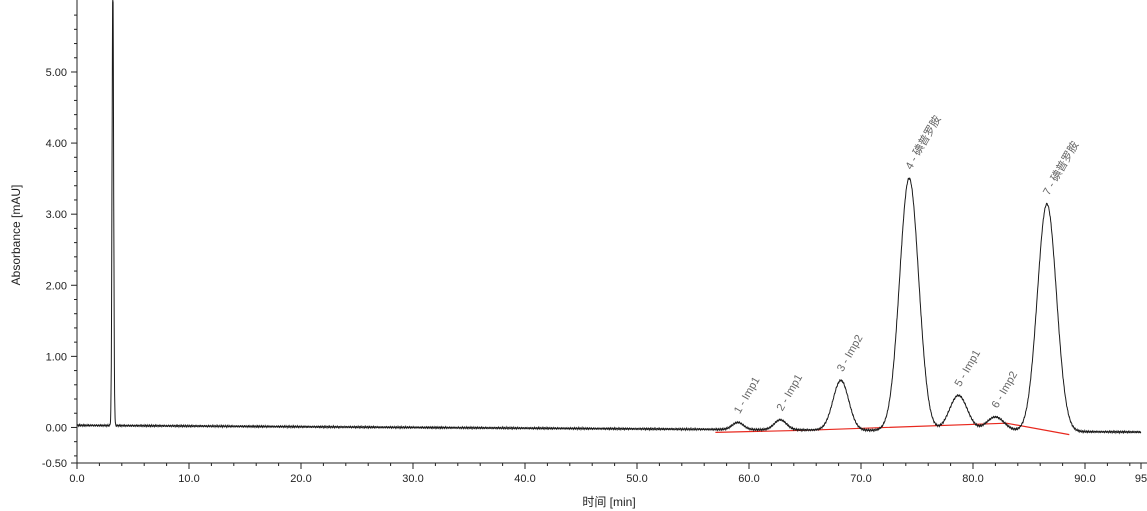 This screenshot has width=1147, height=511. I want to click on integration-baseline, so click(892, 429).